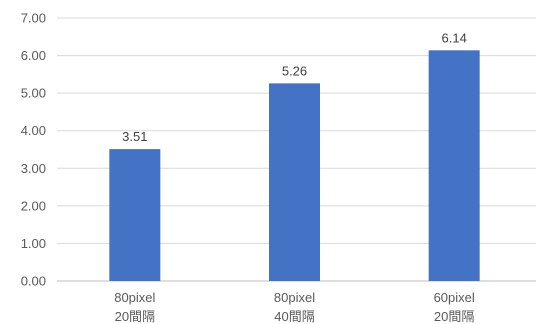  What do you see at coordinates (33, 93) in the screenshot?
I see `y-tick-label: 5.00` at bounding box center [33, 93].